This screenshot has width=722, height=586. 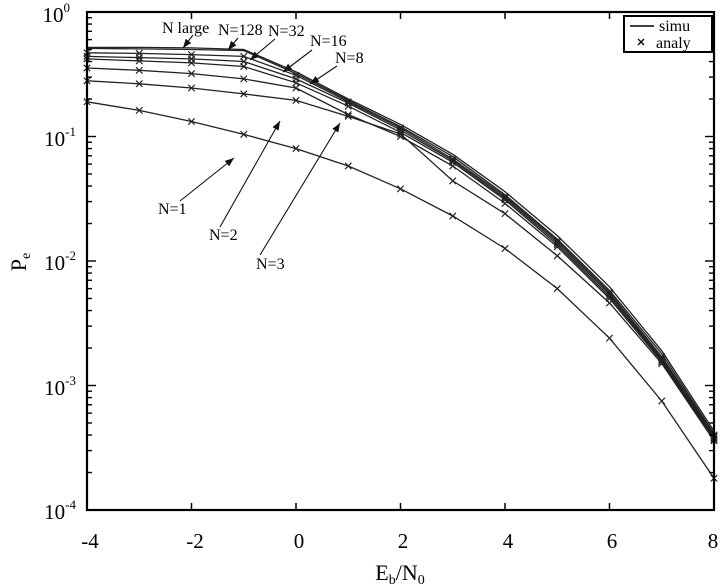 I want to click on y-tick-labels: 10⁰ 10⁻¹ 10⁻² 10⁻³ 10⁻⁴, so click(x=60, y=262).